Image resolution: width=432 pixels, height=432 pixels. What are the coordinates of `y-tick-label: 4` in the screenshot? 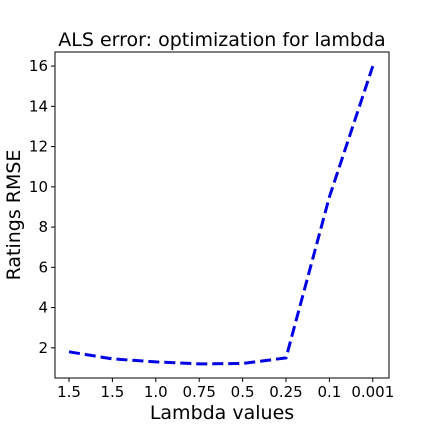 It's located at (43, 308).